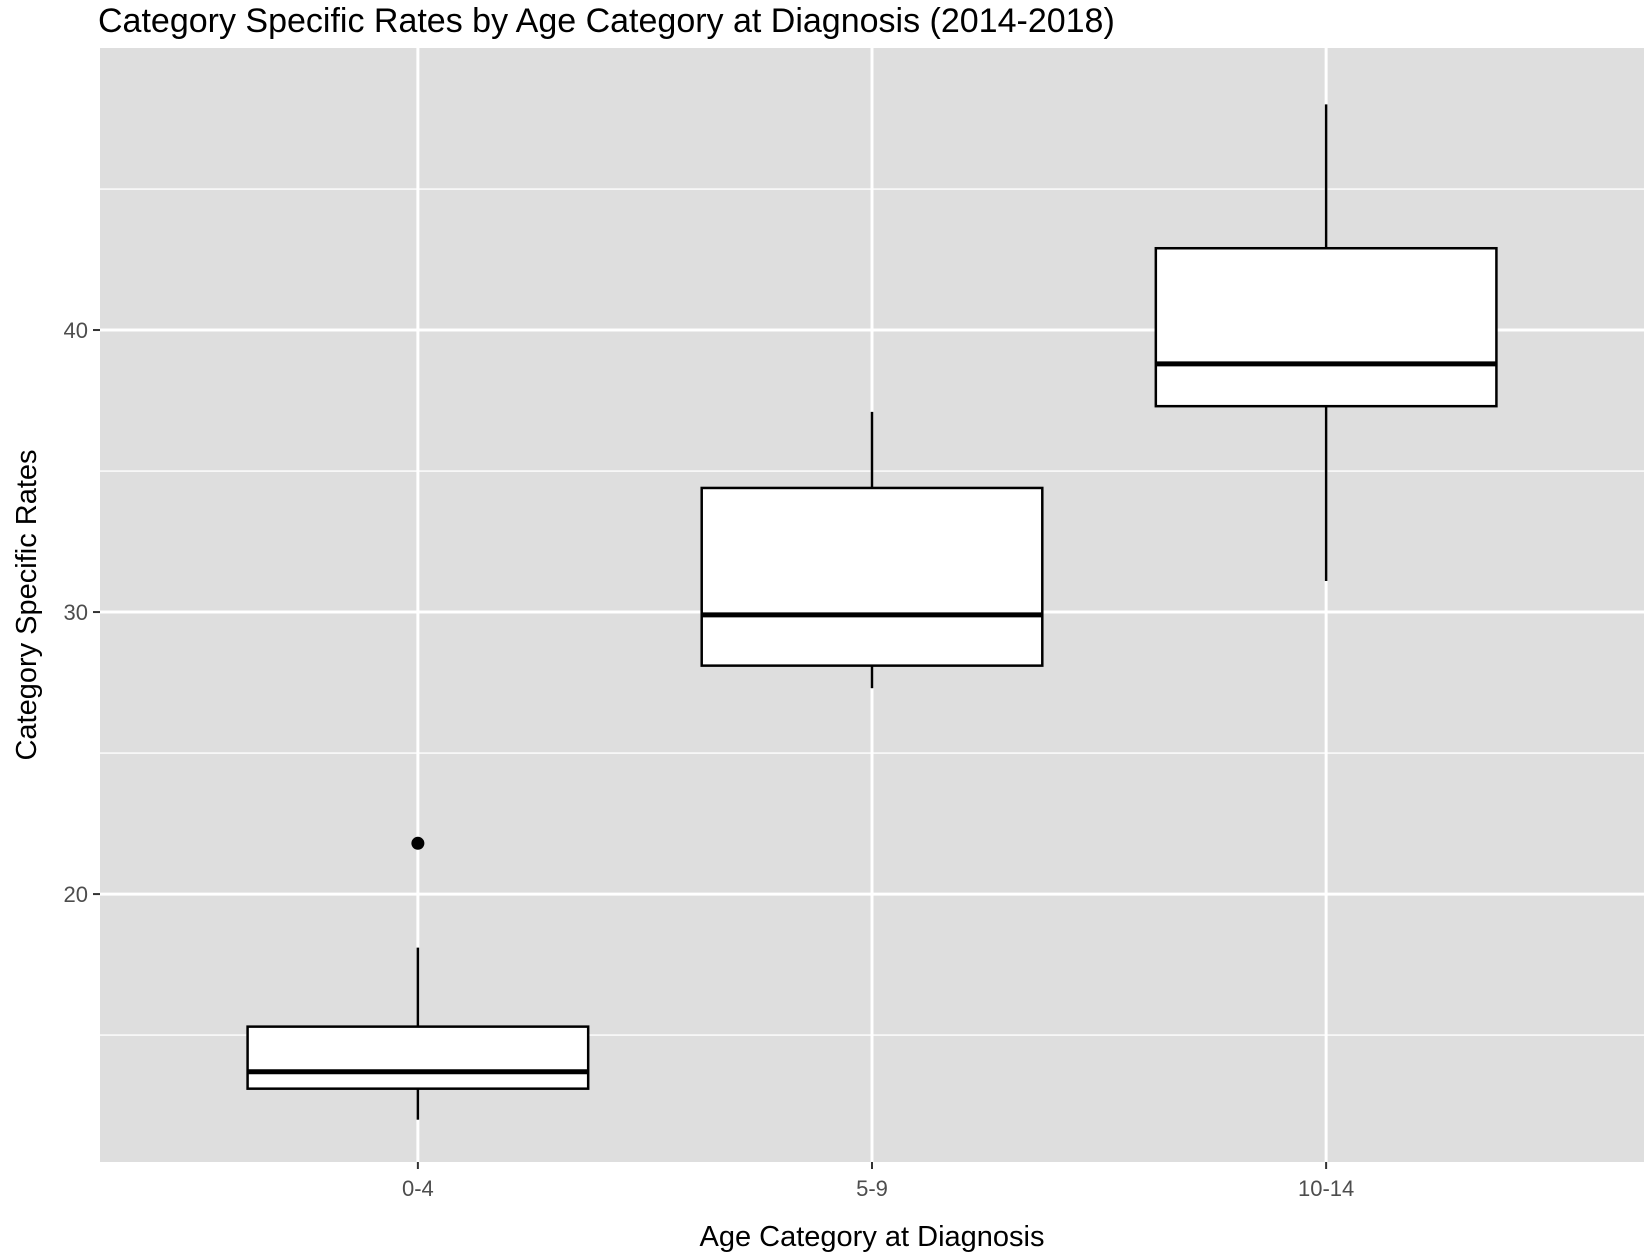  Describe the element at coordinates (418, 843) in the screenshot. I see `outlier-point` at that location.